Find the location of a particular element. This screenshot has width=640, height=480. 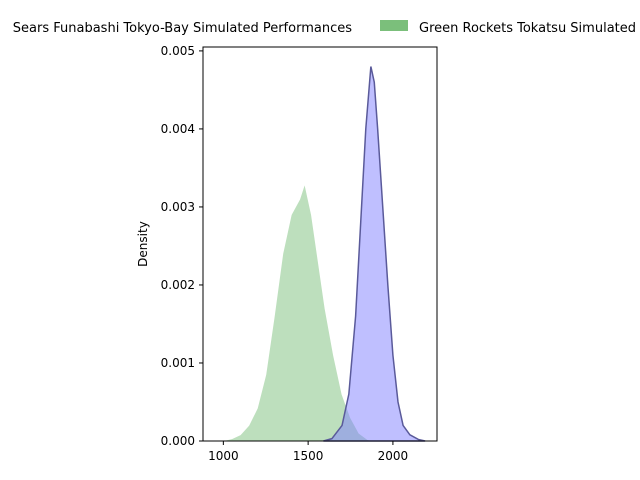

y-tick-label: 0.005 is located at coordinates (178, 51).